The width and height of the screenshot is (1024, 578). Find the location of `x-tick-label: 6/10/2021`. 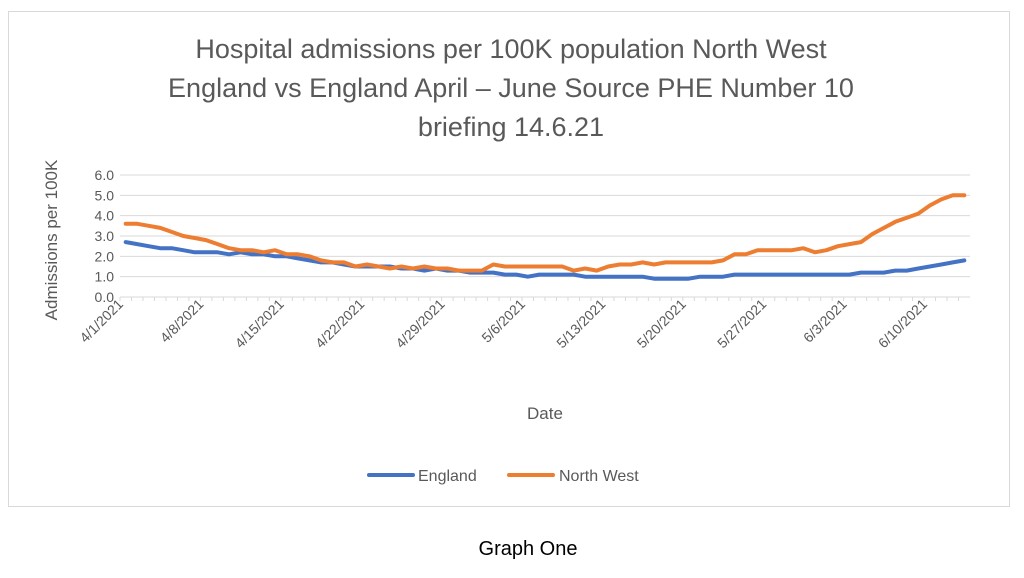

x-tick-label: 6/10/2021 is located at coordinates (903, 324).